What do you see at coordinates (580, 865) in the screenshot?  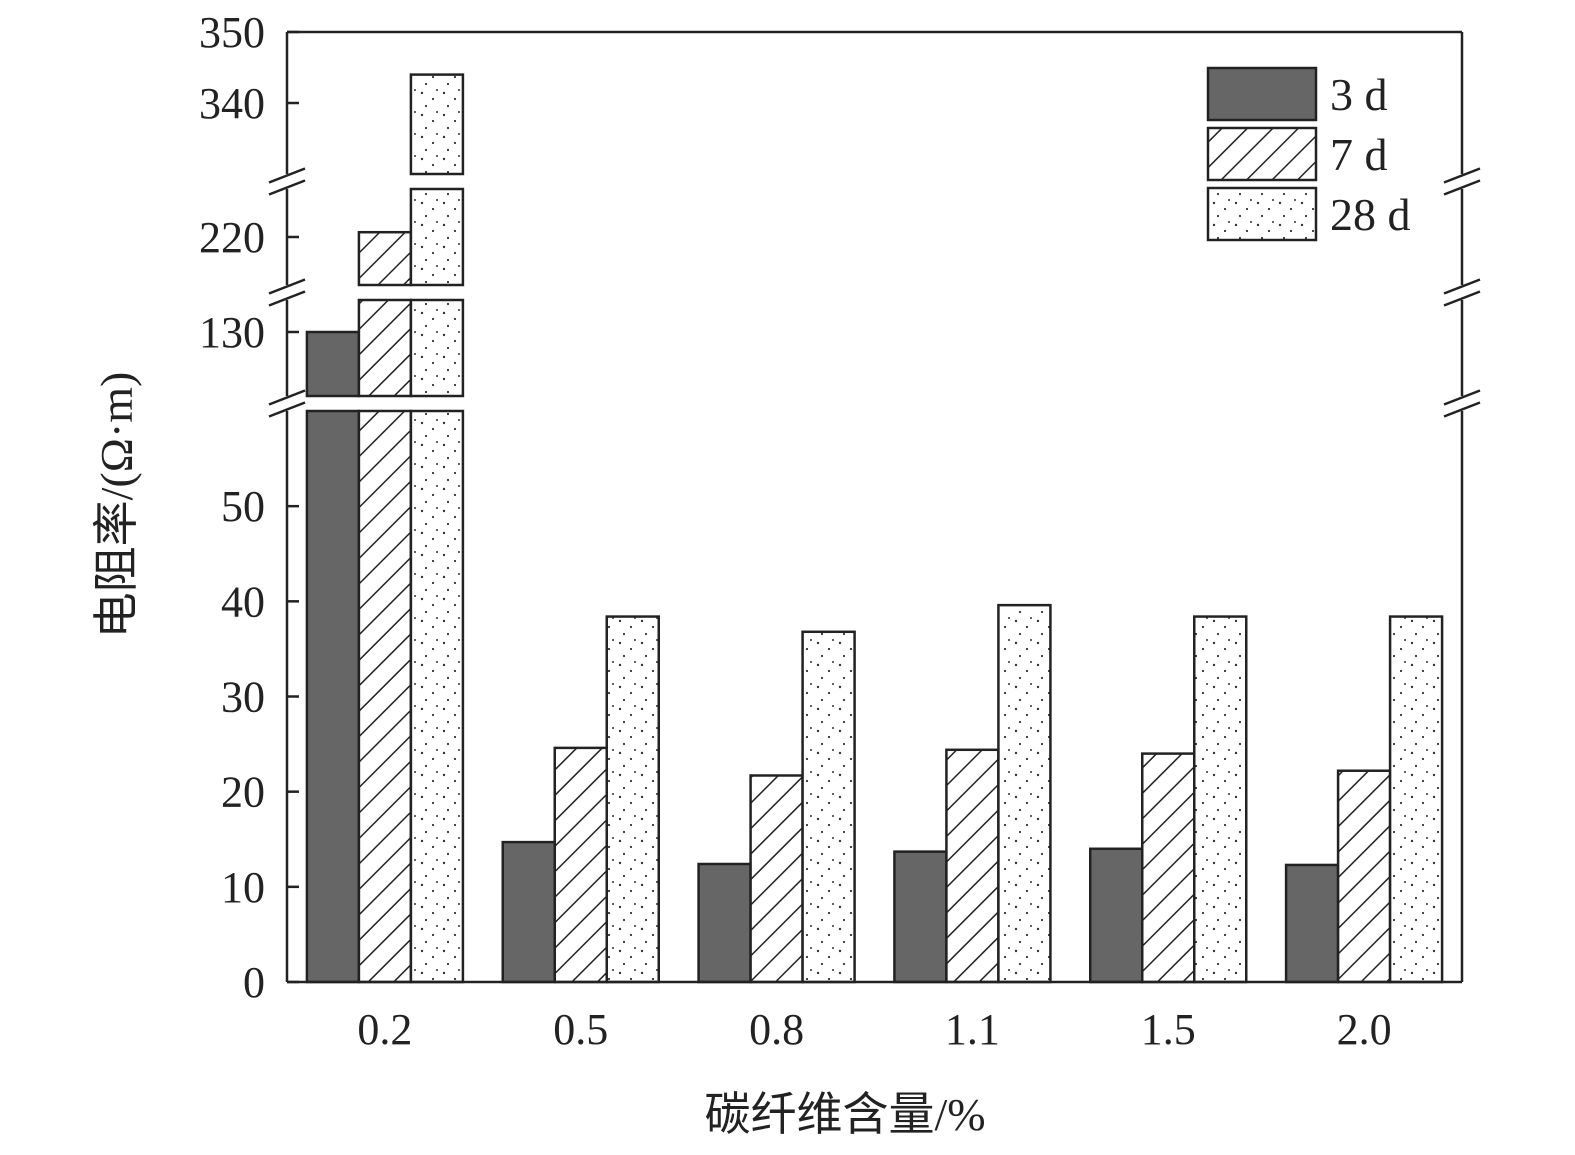 I see `bar-7d-0.5-seg0` at bounding box center [580, 865].